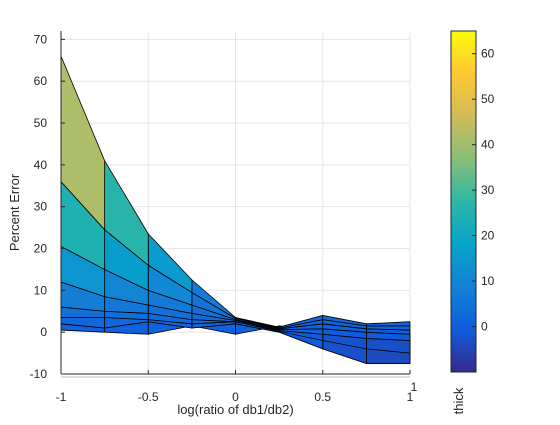 The image size is (560, 425). Describe the element at coordinates (488, 99) in the screenshot. I see `colorbar-tick-label: 50` at that location.